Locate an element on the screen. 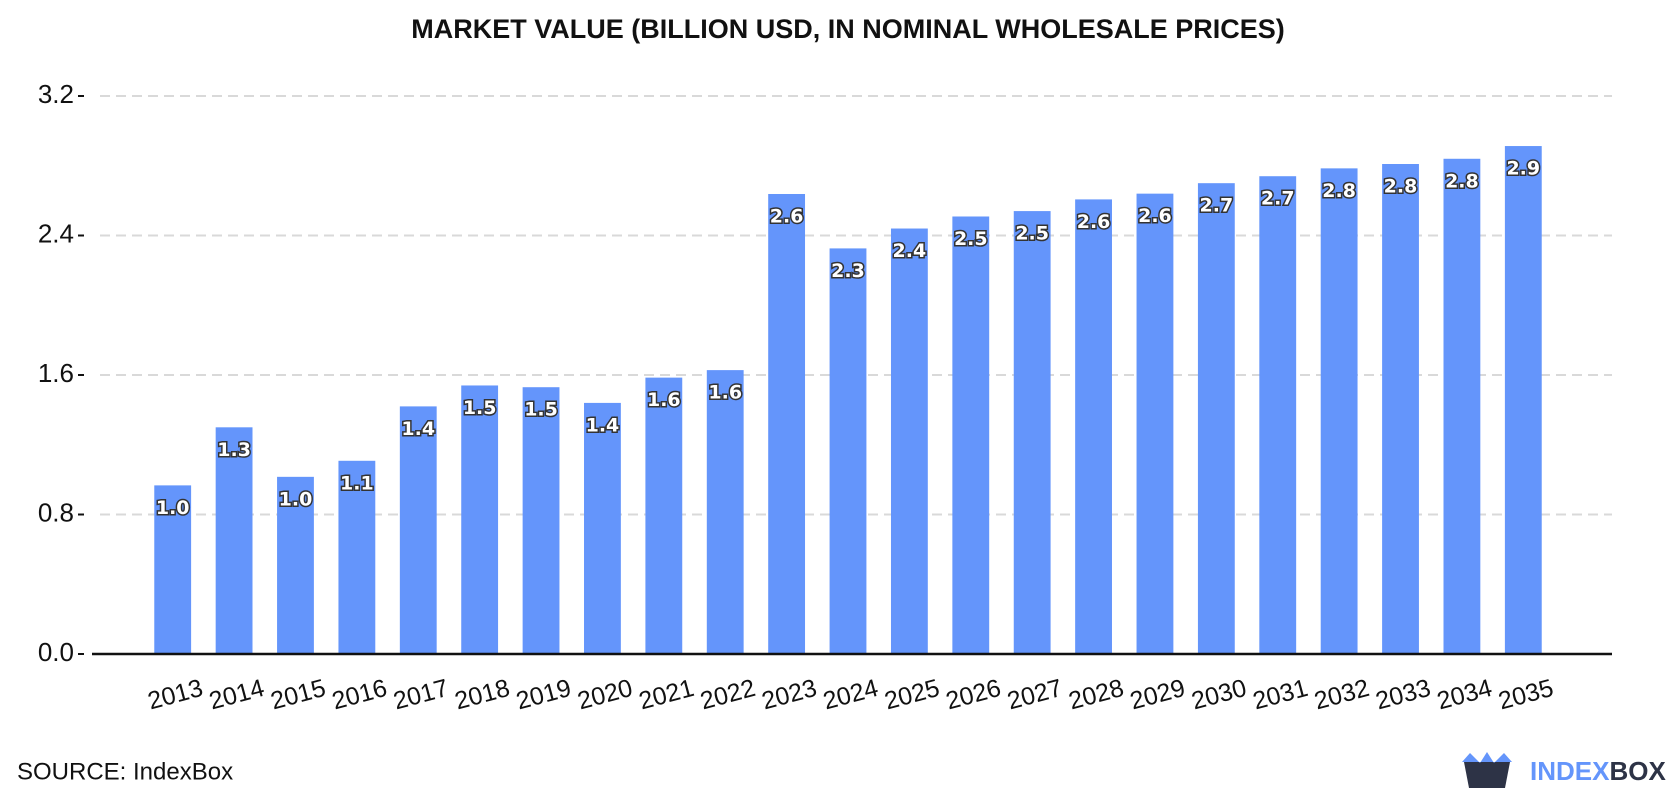 The width and height of the screenshot is (1680, 800). x-tick-label: 2033 is located at coordinates (1403, 694).